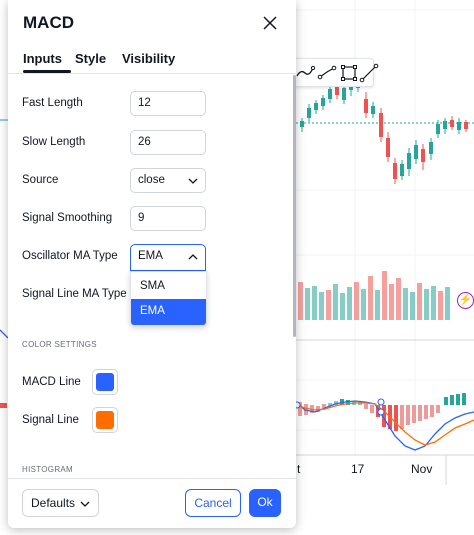  I want to click on signal-line-color-picker, so click(105, 420).